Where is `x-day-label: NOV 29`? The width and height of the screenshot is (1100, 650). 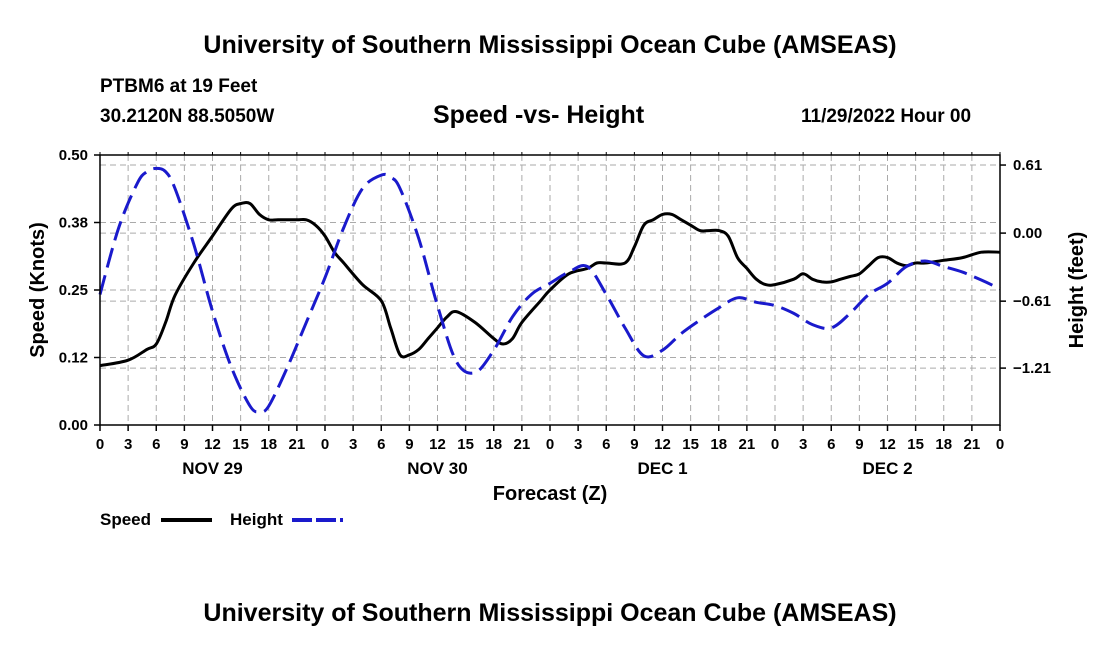 x-day-label: NOV 29 is located at coordinates (212, 468).